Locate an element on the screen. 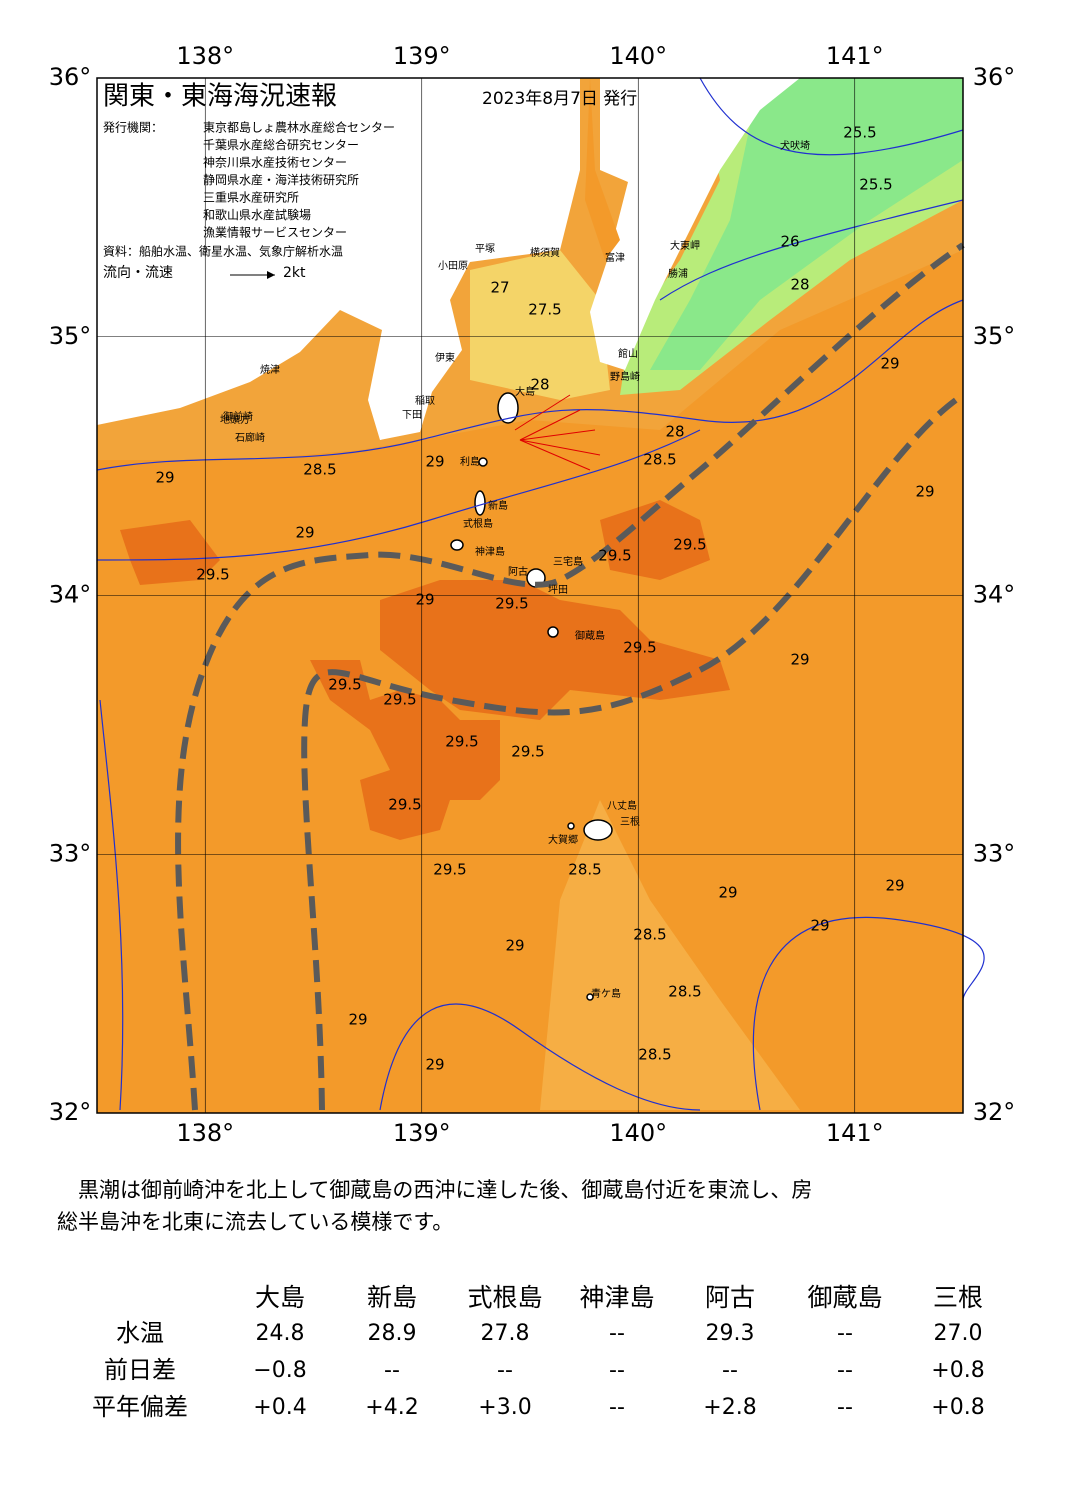 Image resolution: width=1065 pixels, height=1509 pixels. table-header: 阿古 is located at coordinates (730, 1297).